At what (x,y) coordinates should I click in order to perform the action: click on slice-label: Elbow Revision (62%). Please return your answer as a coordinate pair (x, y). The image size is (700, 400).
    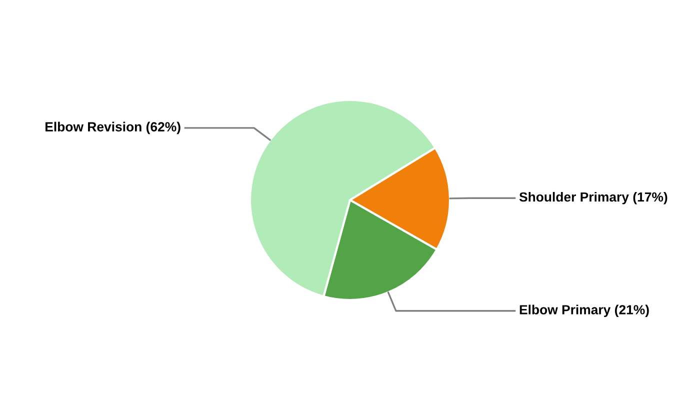
    Looking at the image, I should click on (113, 128).